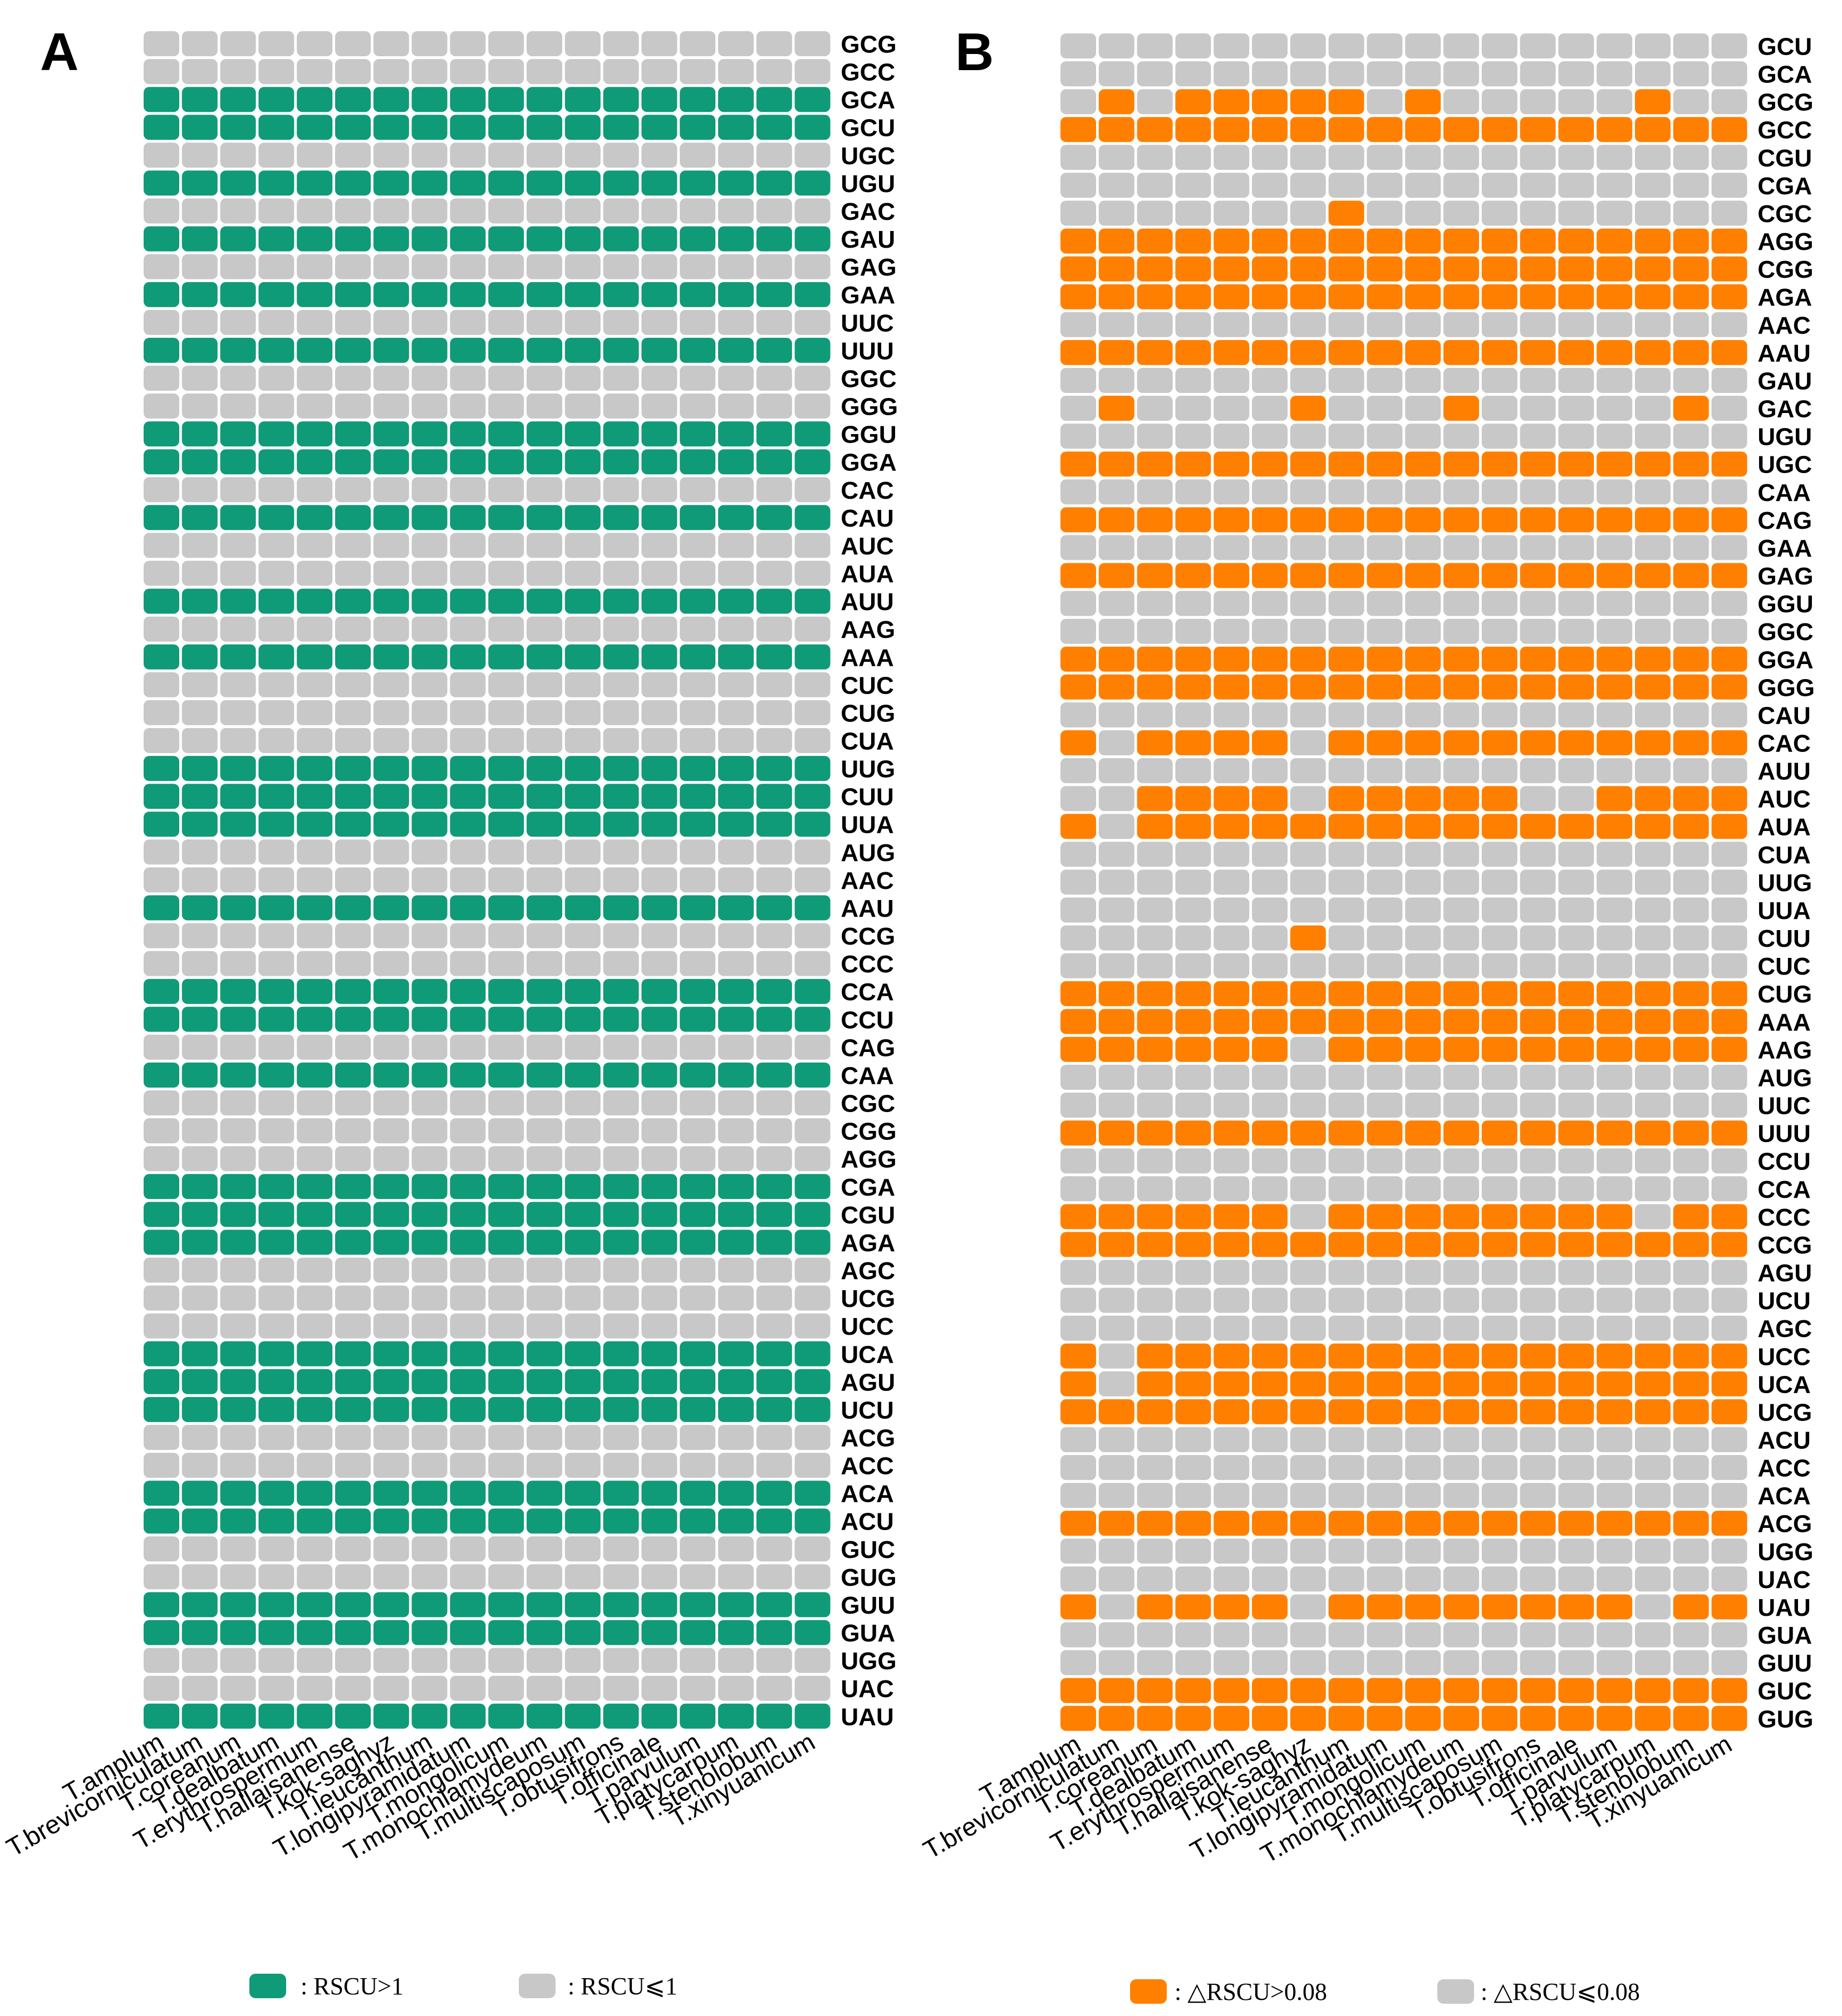  What do you see at coordinates (1784, 381) in the screenshot?
I see `codon-label: GAU` at bounding box center [1784, 381].